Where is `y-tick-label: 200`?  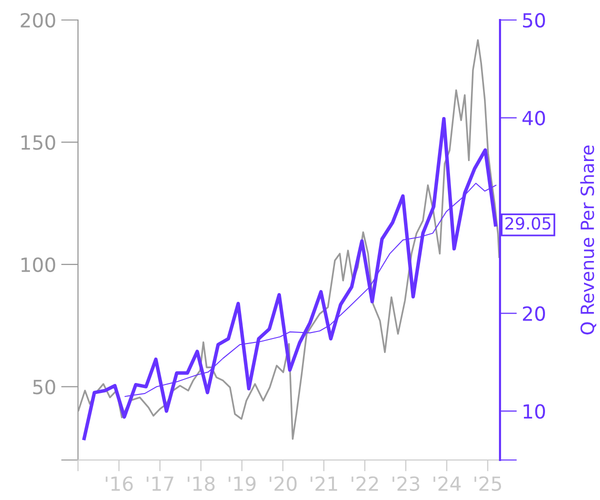 y-tick-label: 200 is located at coordinates (38, 20).